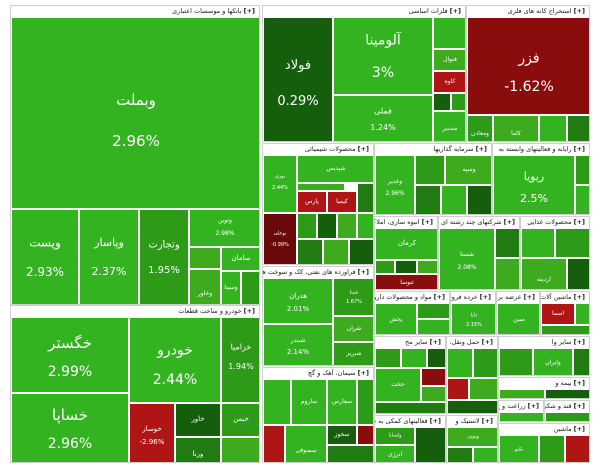  What do you see at coordinates (70, 427) in the screenshot?
I see `tile-khsapa: خساپا 2.96%` at bounding box center [70, 427].